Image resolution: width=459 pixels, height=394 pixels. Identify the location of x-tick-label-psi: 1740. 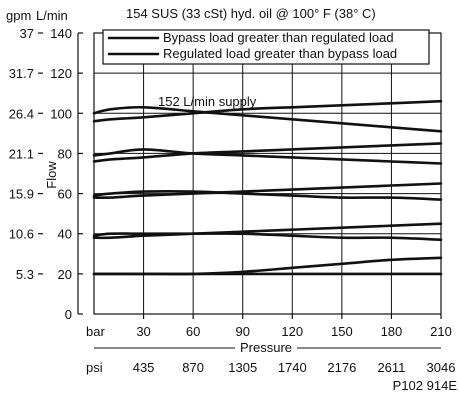
(292, 367).